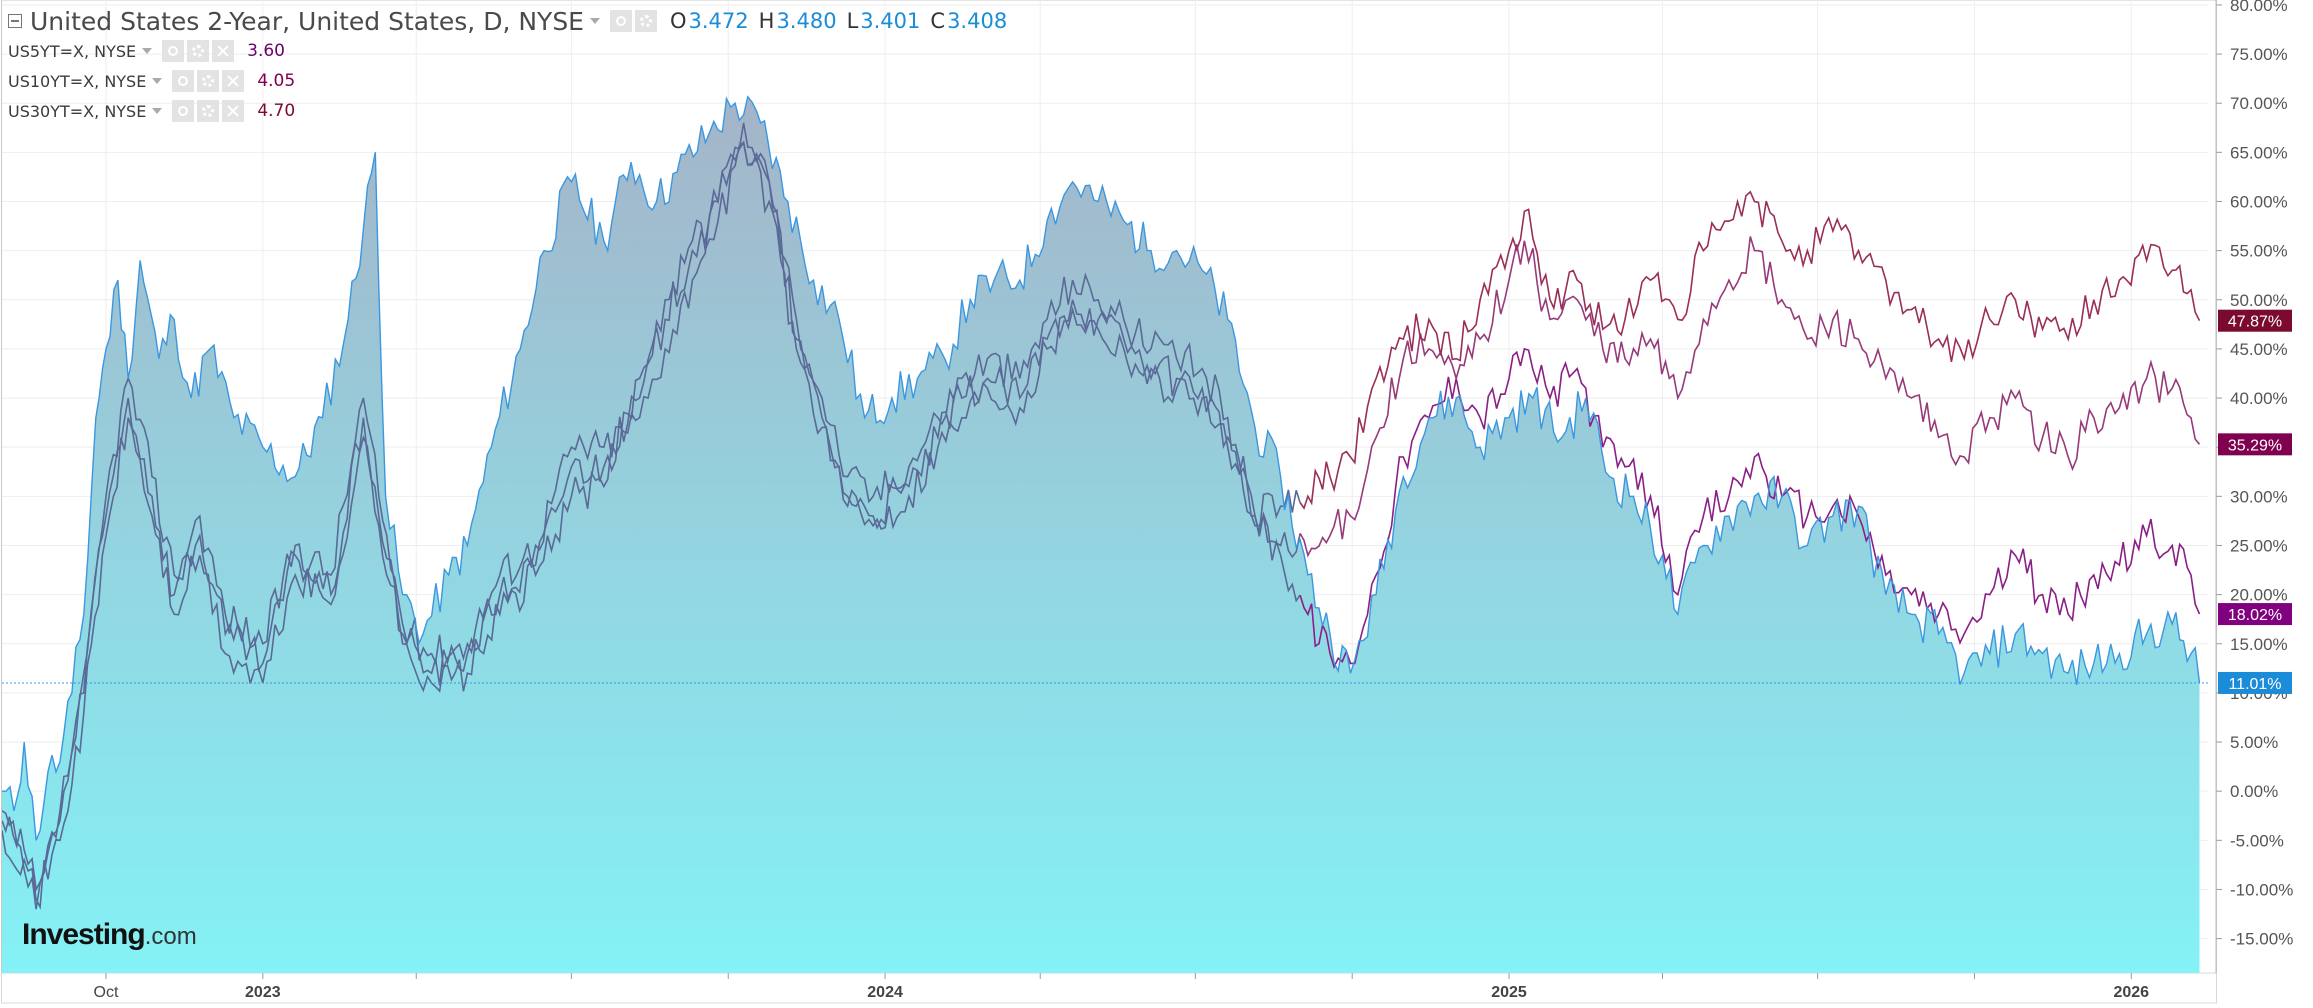 The height and width of the screenshot is (1008, 2313). What do you see at coordinates (890, 21) in the screenshot?
I see `ohlc-low-value: 3.401` at bounding box center [890, 21].